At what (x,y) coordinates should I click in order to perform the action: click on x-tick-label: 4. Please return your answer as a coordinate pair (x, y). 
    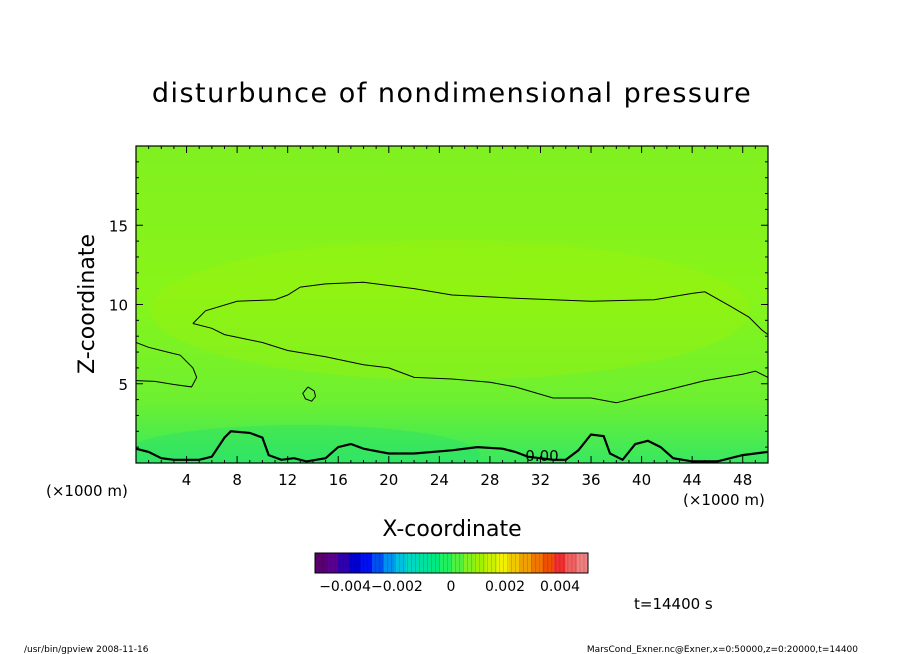
    Looking at the image, I should click on (187, 480).